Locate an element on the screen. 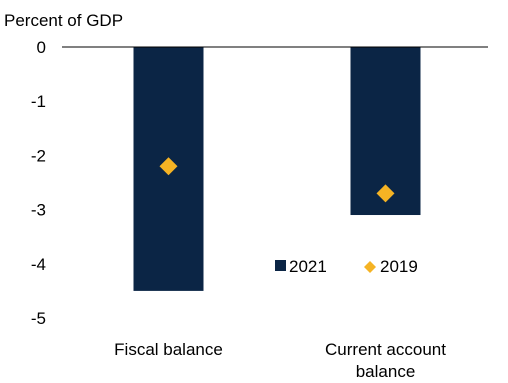 The width and height of the screenshot is (508, 383). x-category-labels: Fiscal balance Current account balance is located at coordinates (280, 360).